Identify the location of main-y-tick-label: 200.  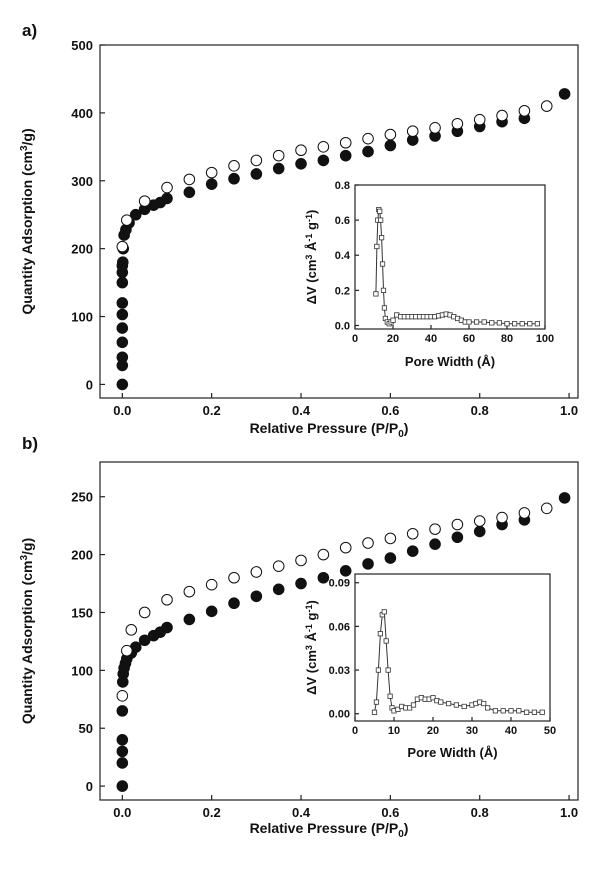
(82, 555).